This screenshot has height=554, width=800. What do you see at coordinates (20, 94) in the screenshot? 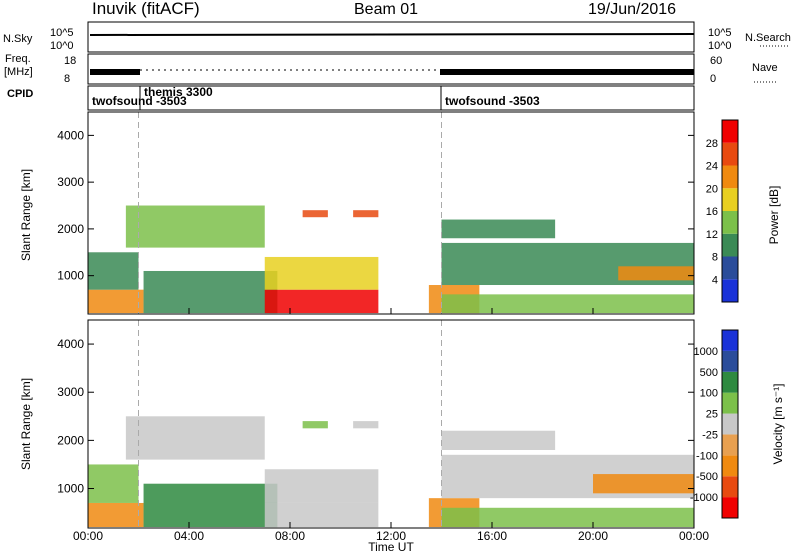
I see `cpid-label: CPID` at bounding box center [20, 94].